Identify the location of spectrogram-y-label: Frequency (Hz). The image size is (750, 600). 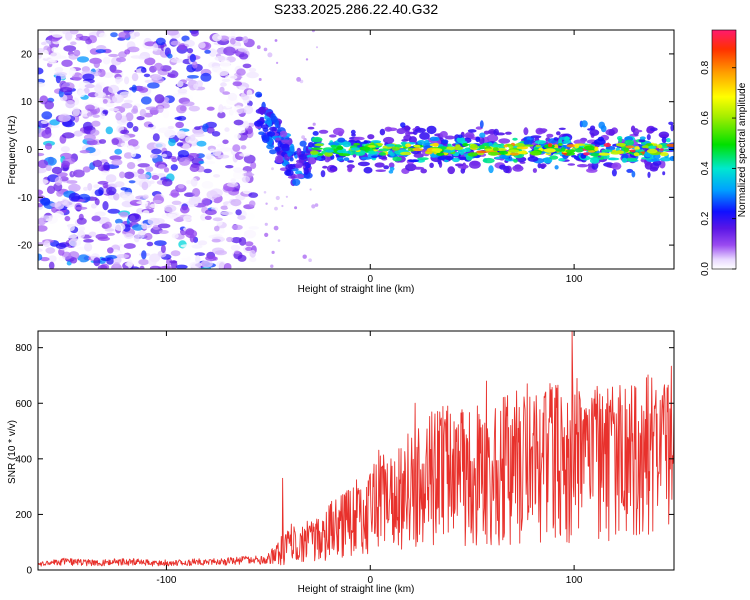
(12, 150).